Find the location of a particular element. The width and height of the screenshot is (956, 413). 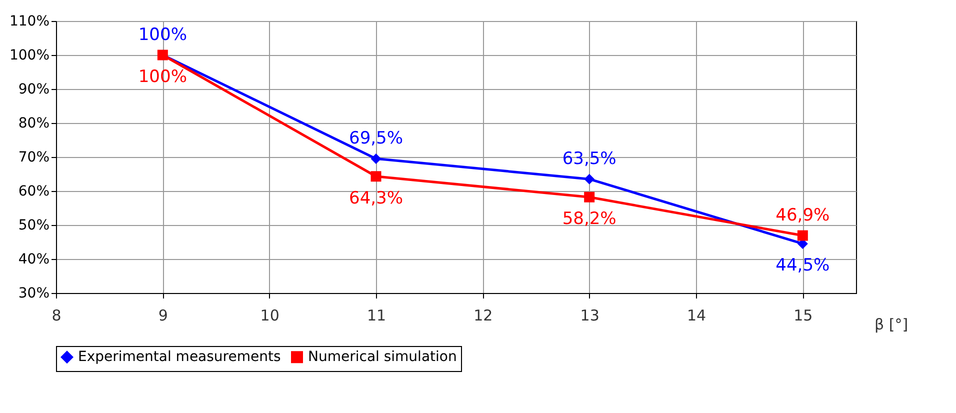

y-tick-label: 70% is located at coordinates (34, 158).